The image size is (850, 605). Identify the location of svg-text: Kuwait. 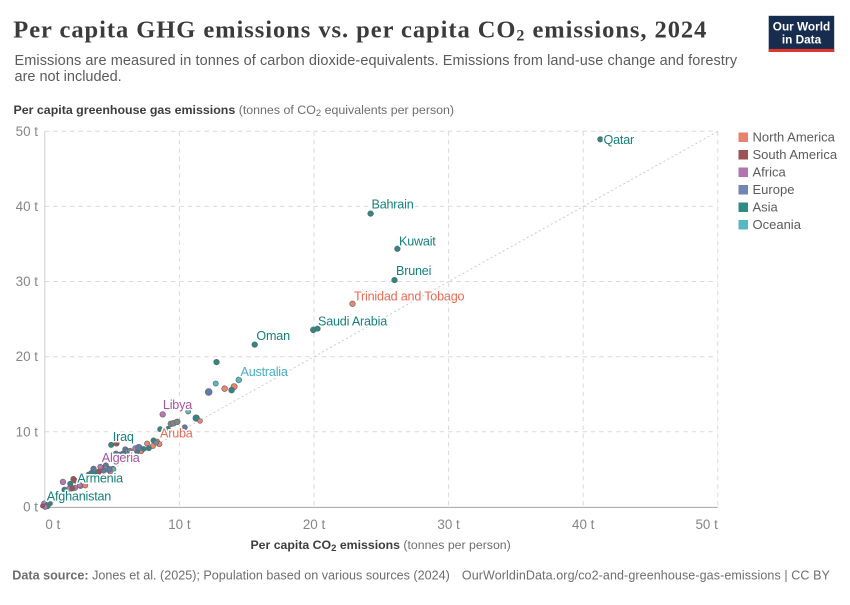
(417, 242).